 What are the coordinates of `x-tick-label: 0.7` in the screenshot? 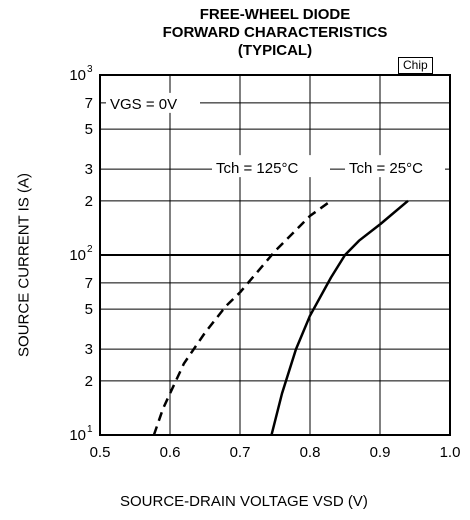 It's located at (240, 452).